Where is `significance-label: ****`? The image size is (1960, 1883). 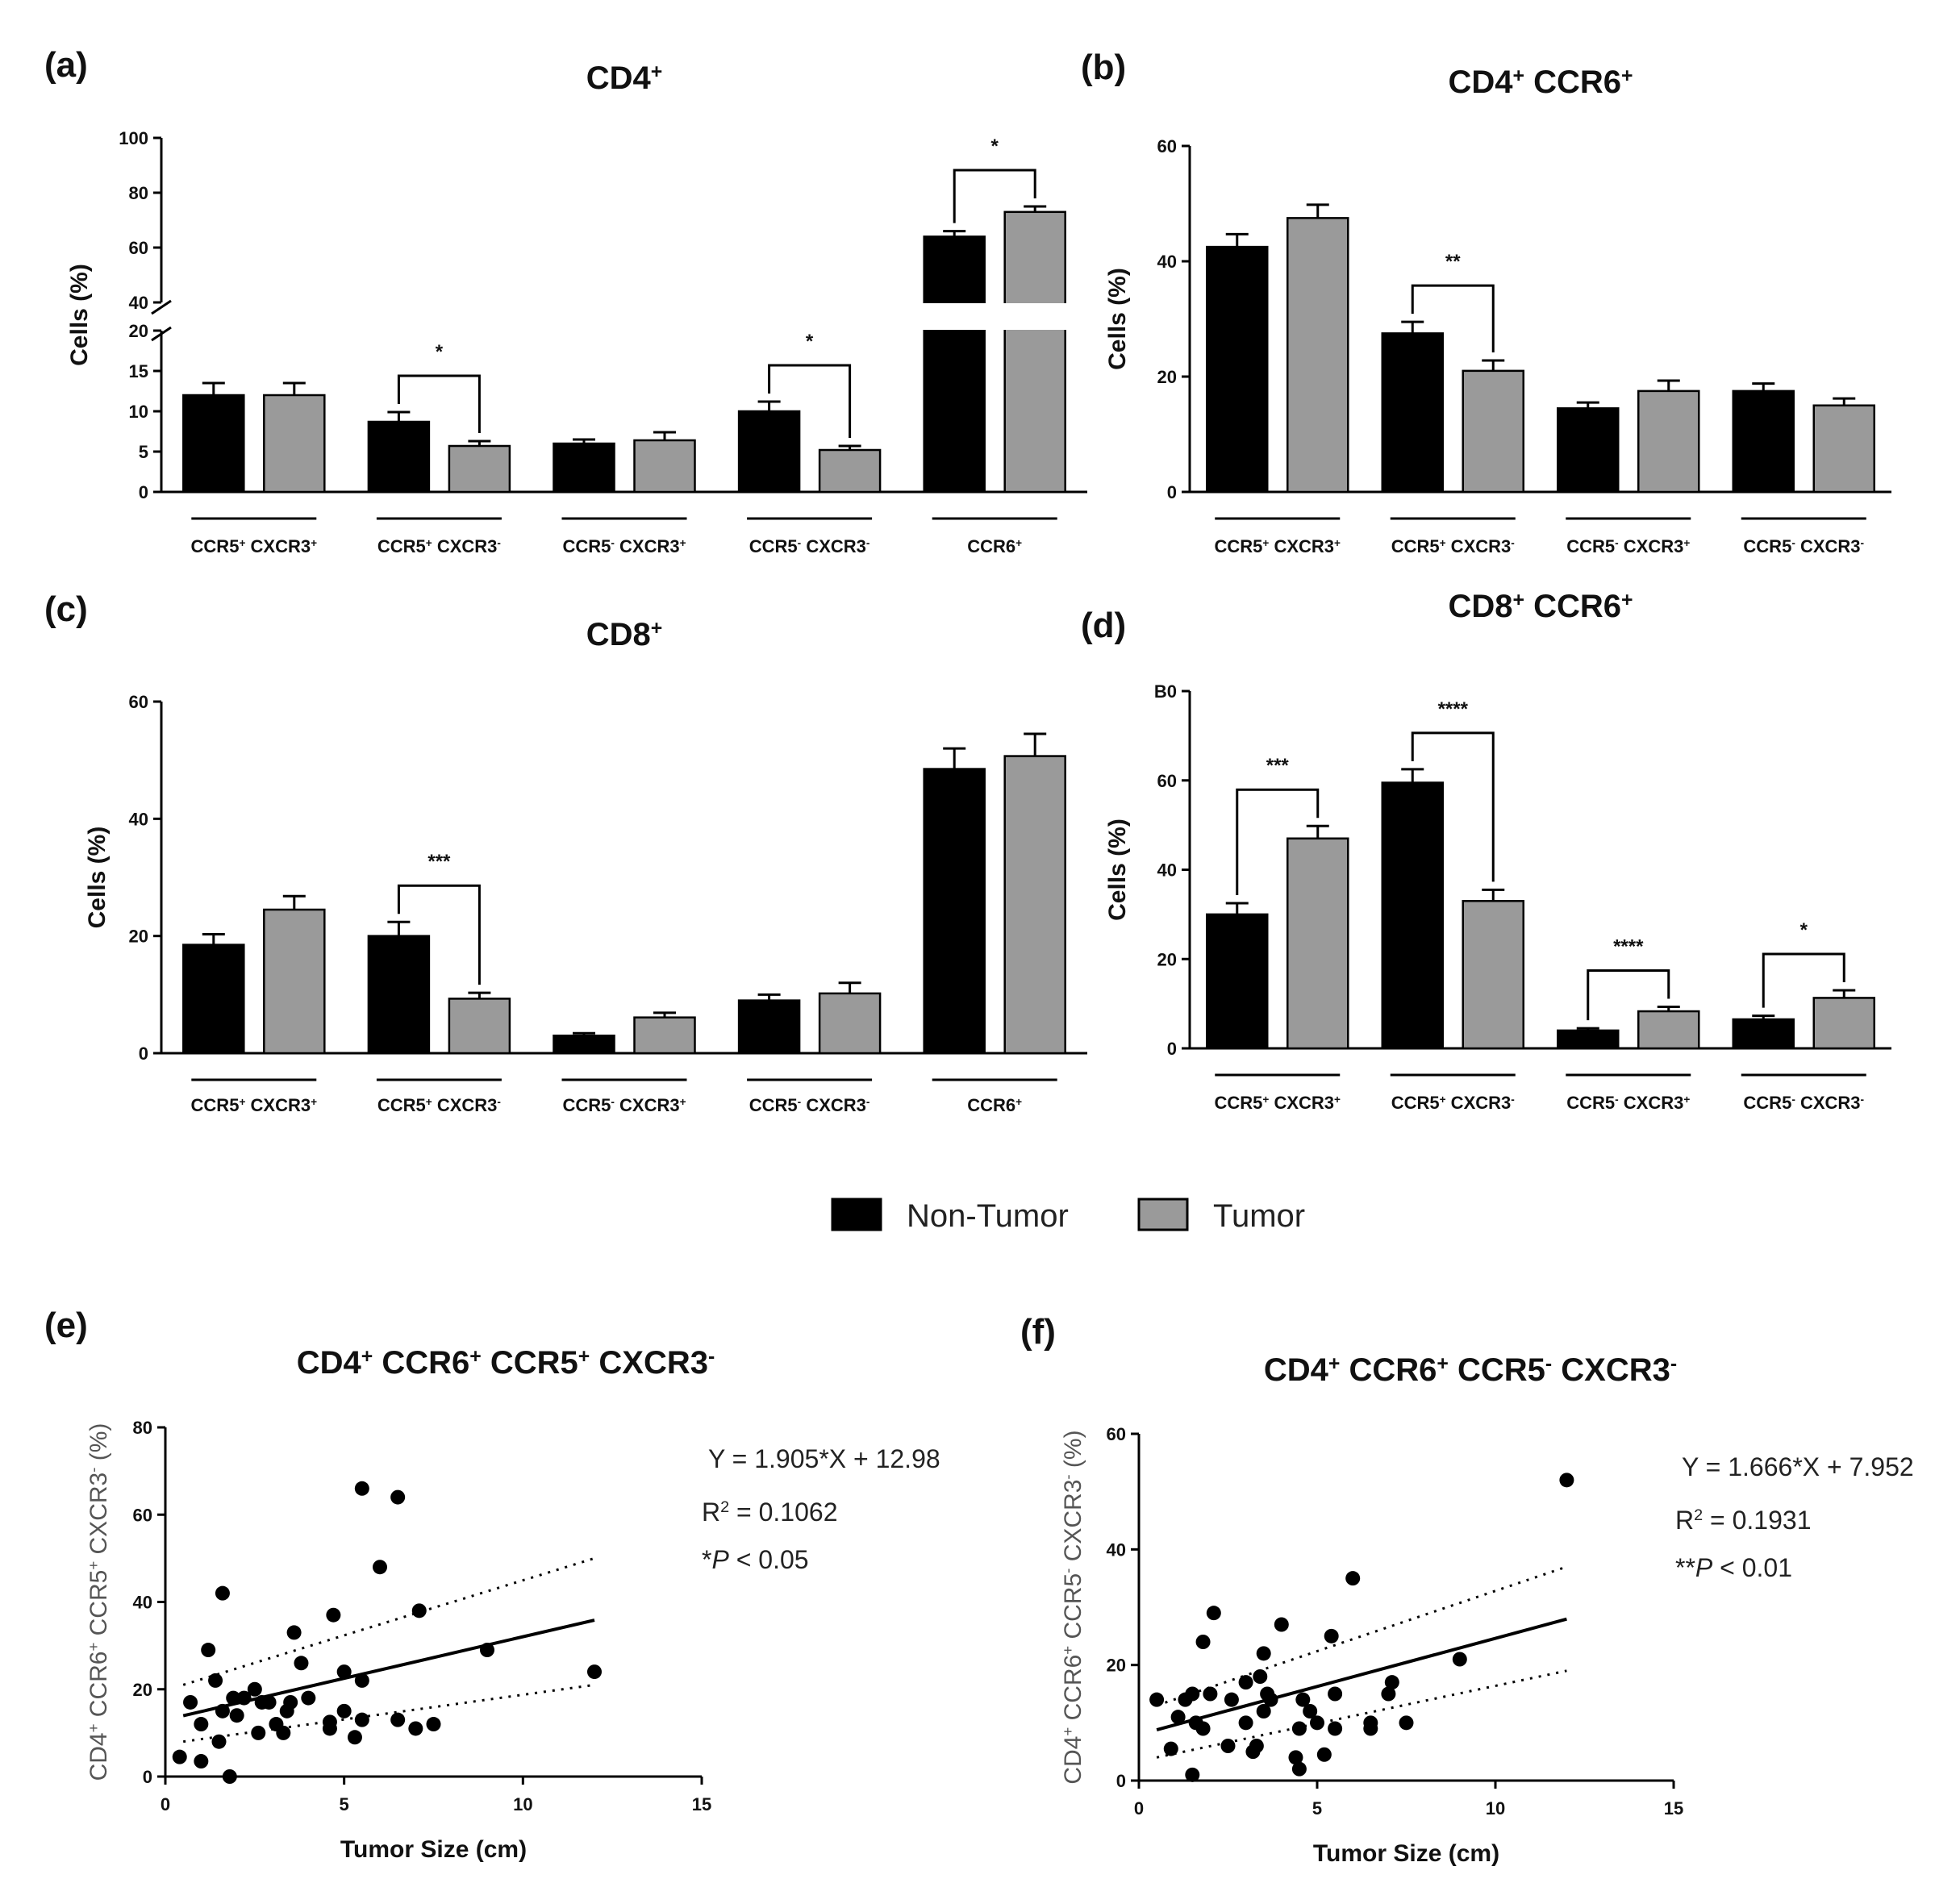 significance-label: **** is located at coordinates (1454, 709).